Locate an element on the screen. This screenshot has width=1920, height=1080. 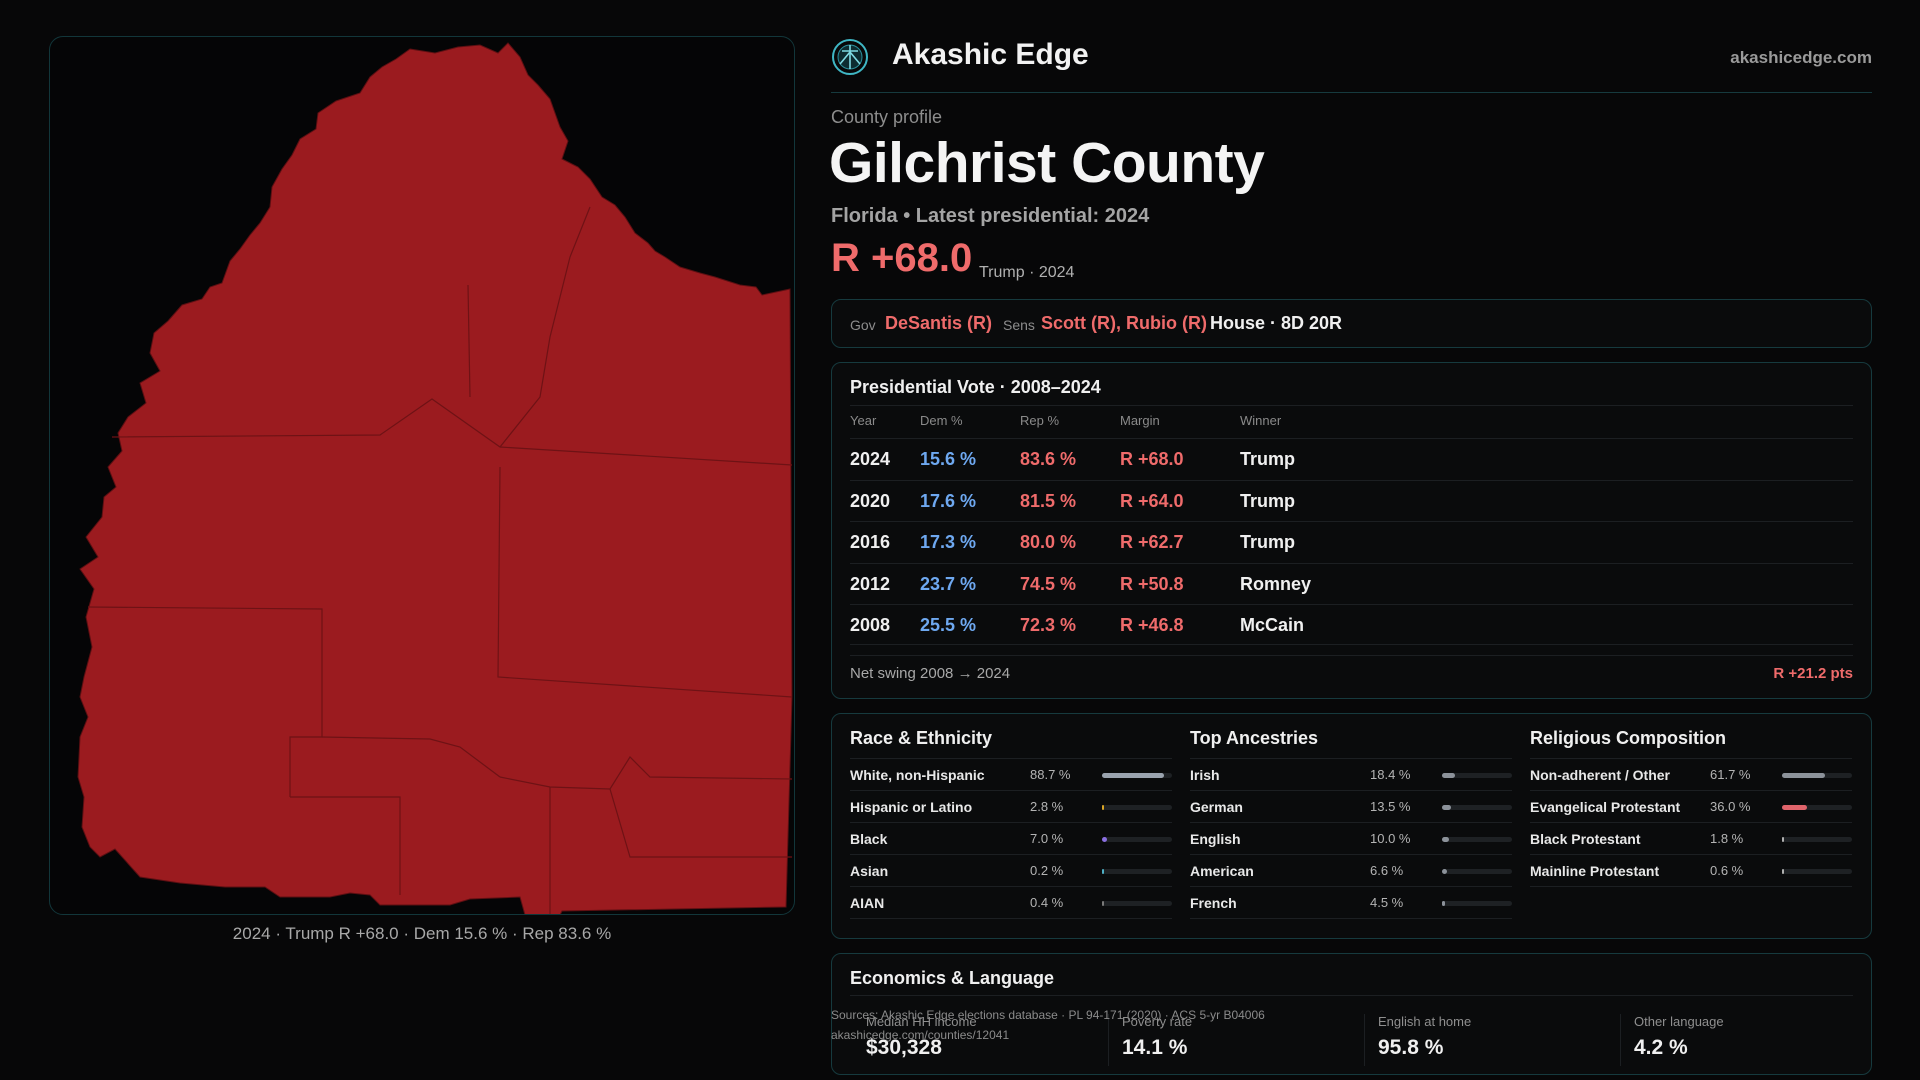
dem-cell: 17.6 % is located at coordinates (948, 501).